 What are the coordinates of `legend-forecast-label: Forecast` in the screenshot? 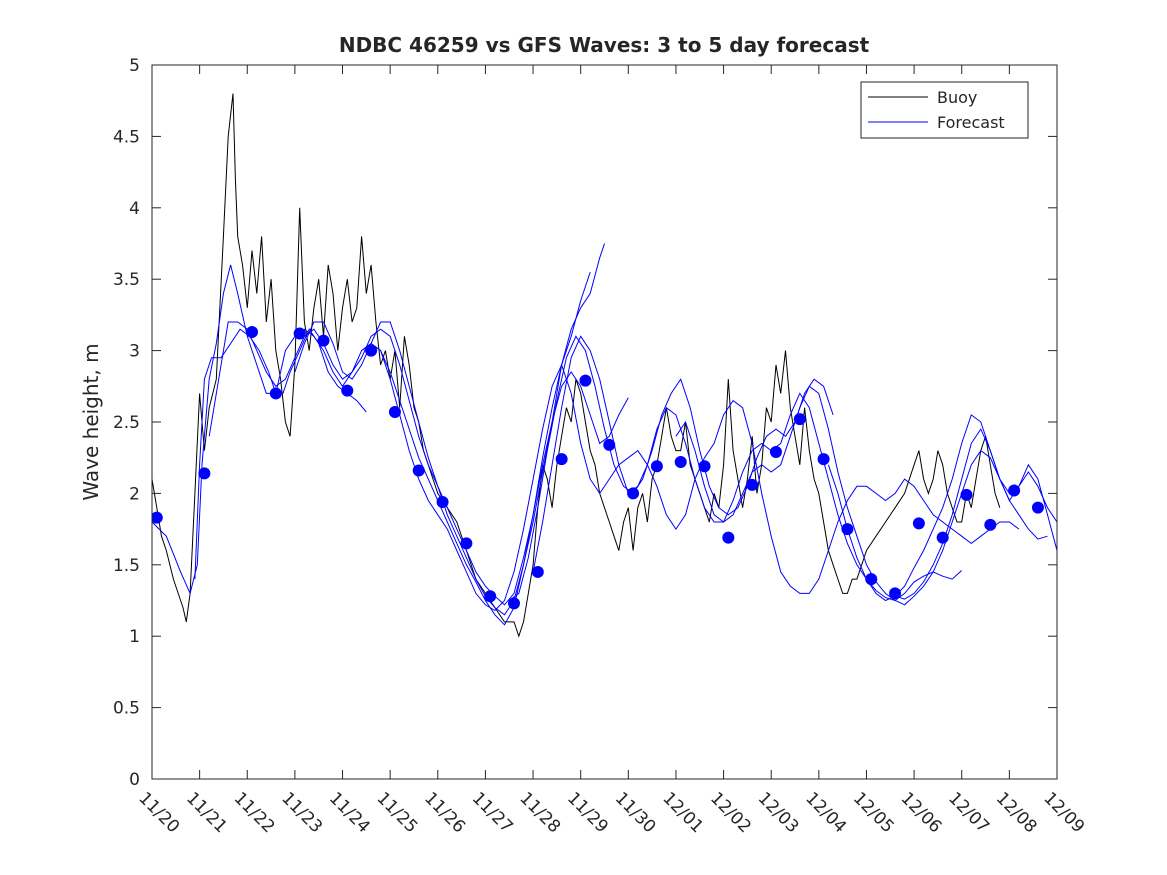 It's located at (971, 122).